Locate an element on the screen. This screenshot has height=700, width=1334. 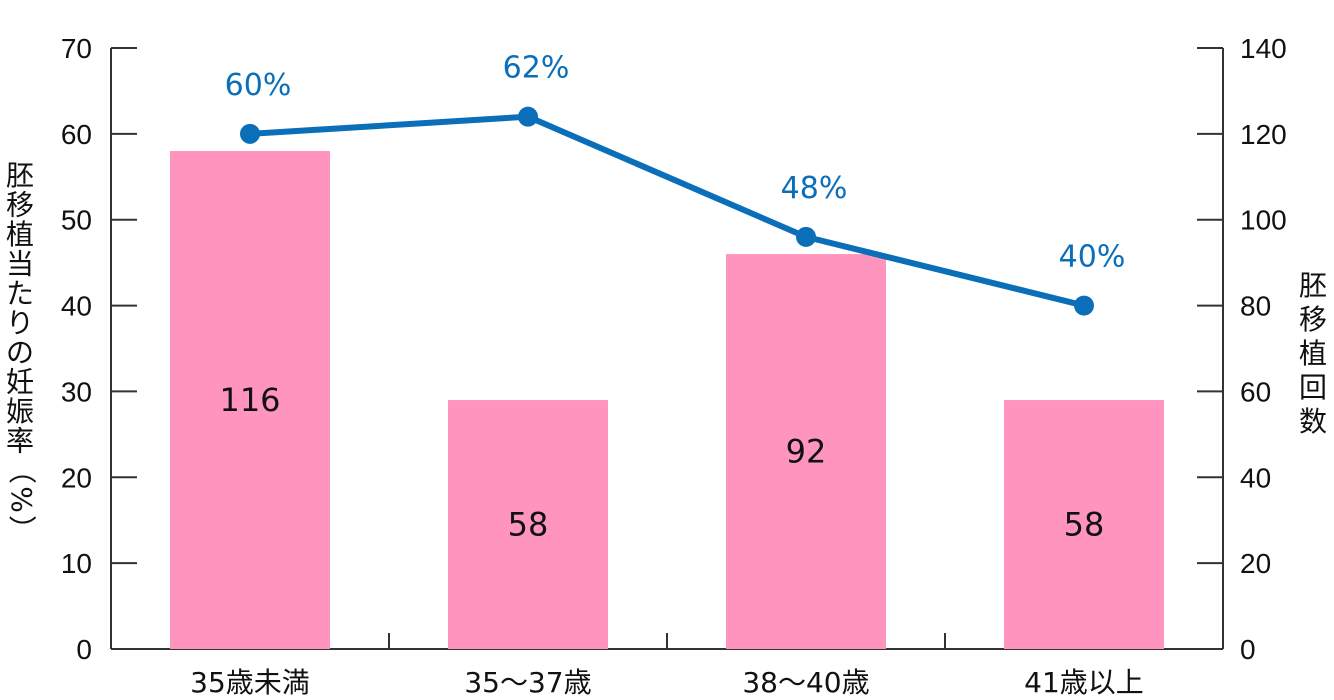
left-axis-title-char: 率 is located at coordinates (20, 441).